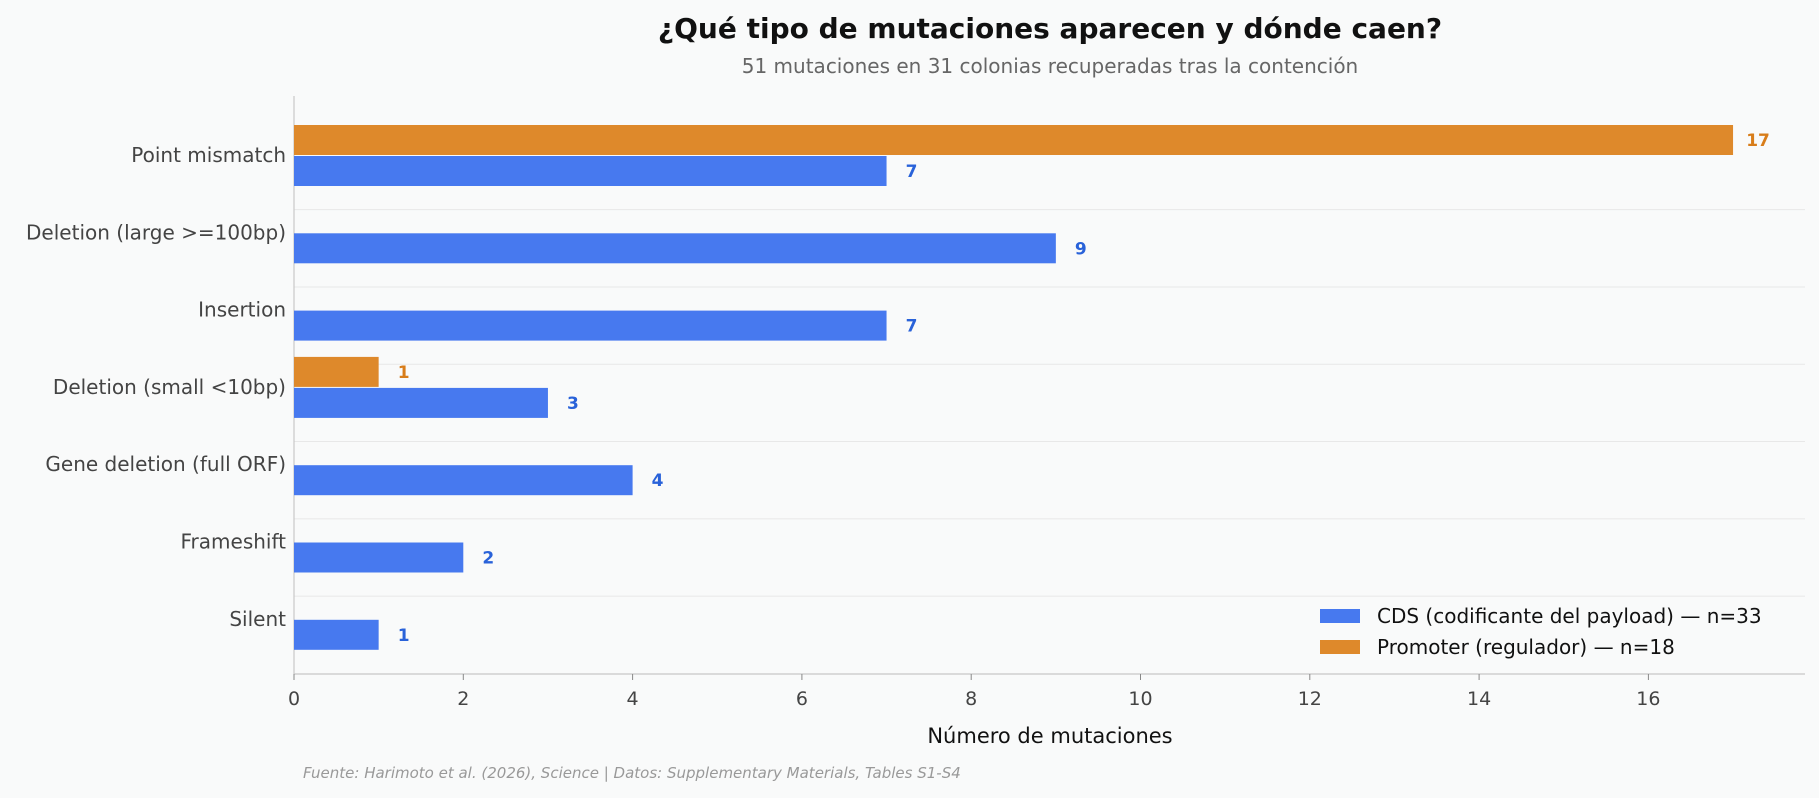  I want to click on value-label-cds: 9, so click(1081, 249).